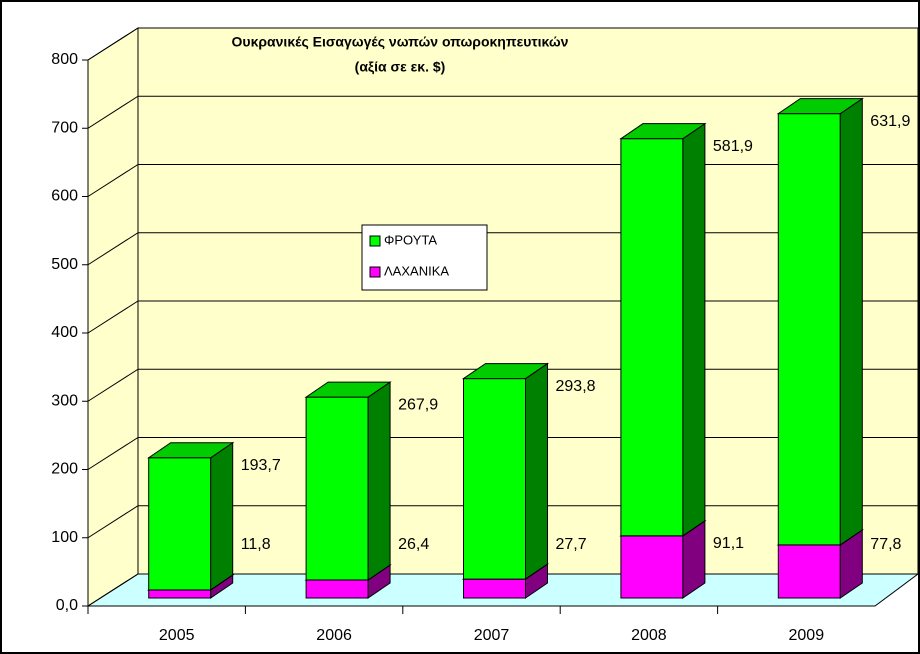  I want to click on y-tick-label: 300, so click(64, 400).